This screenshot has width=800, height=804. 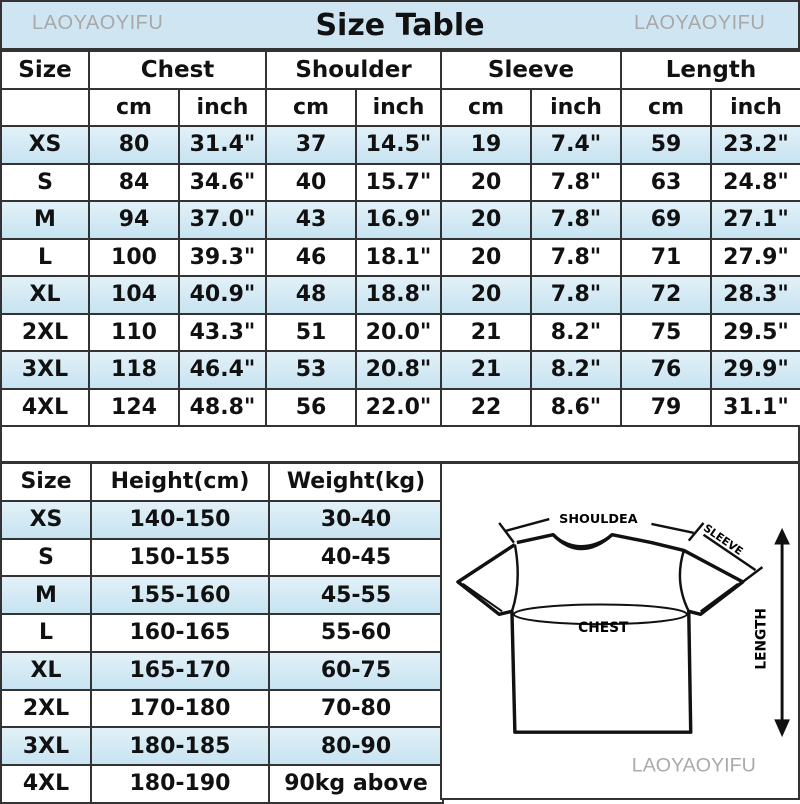 I want to click on table-row: 4XL 124 48.8" 56 22.0" 22 8.6" 79 31.1", so click(x=400, y=407).